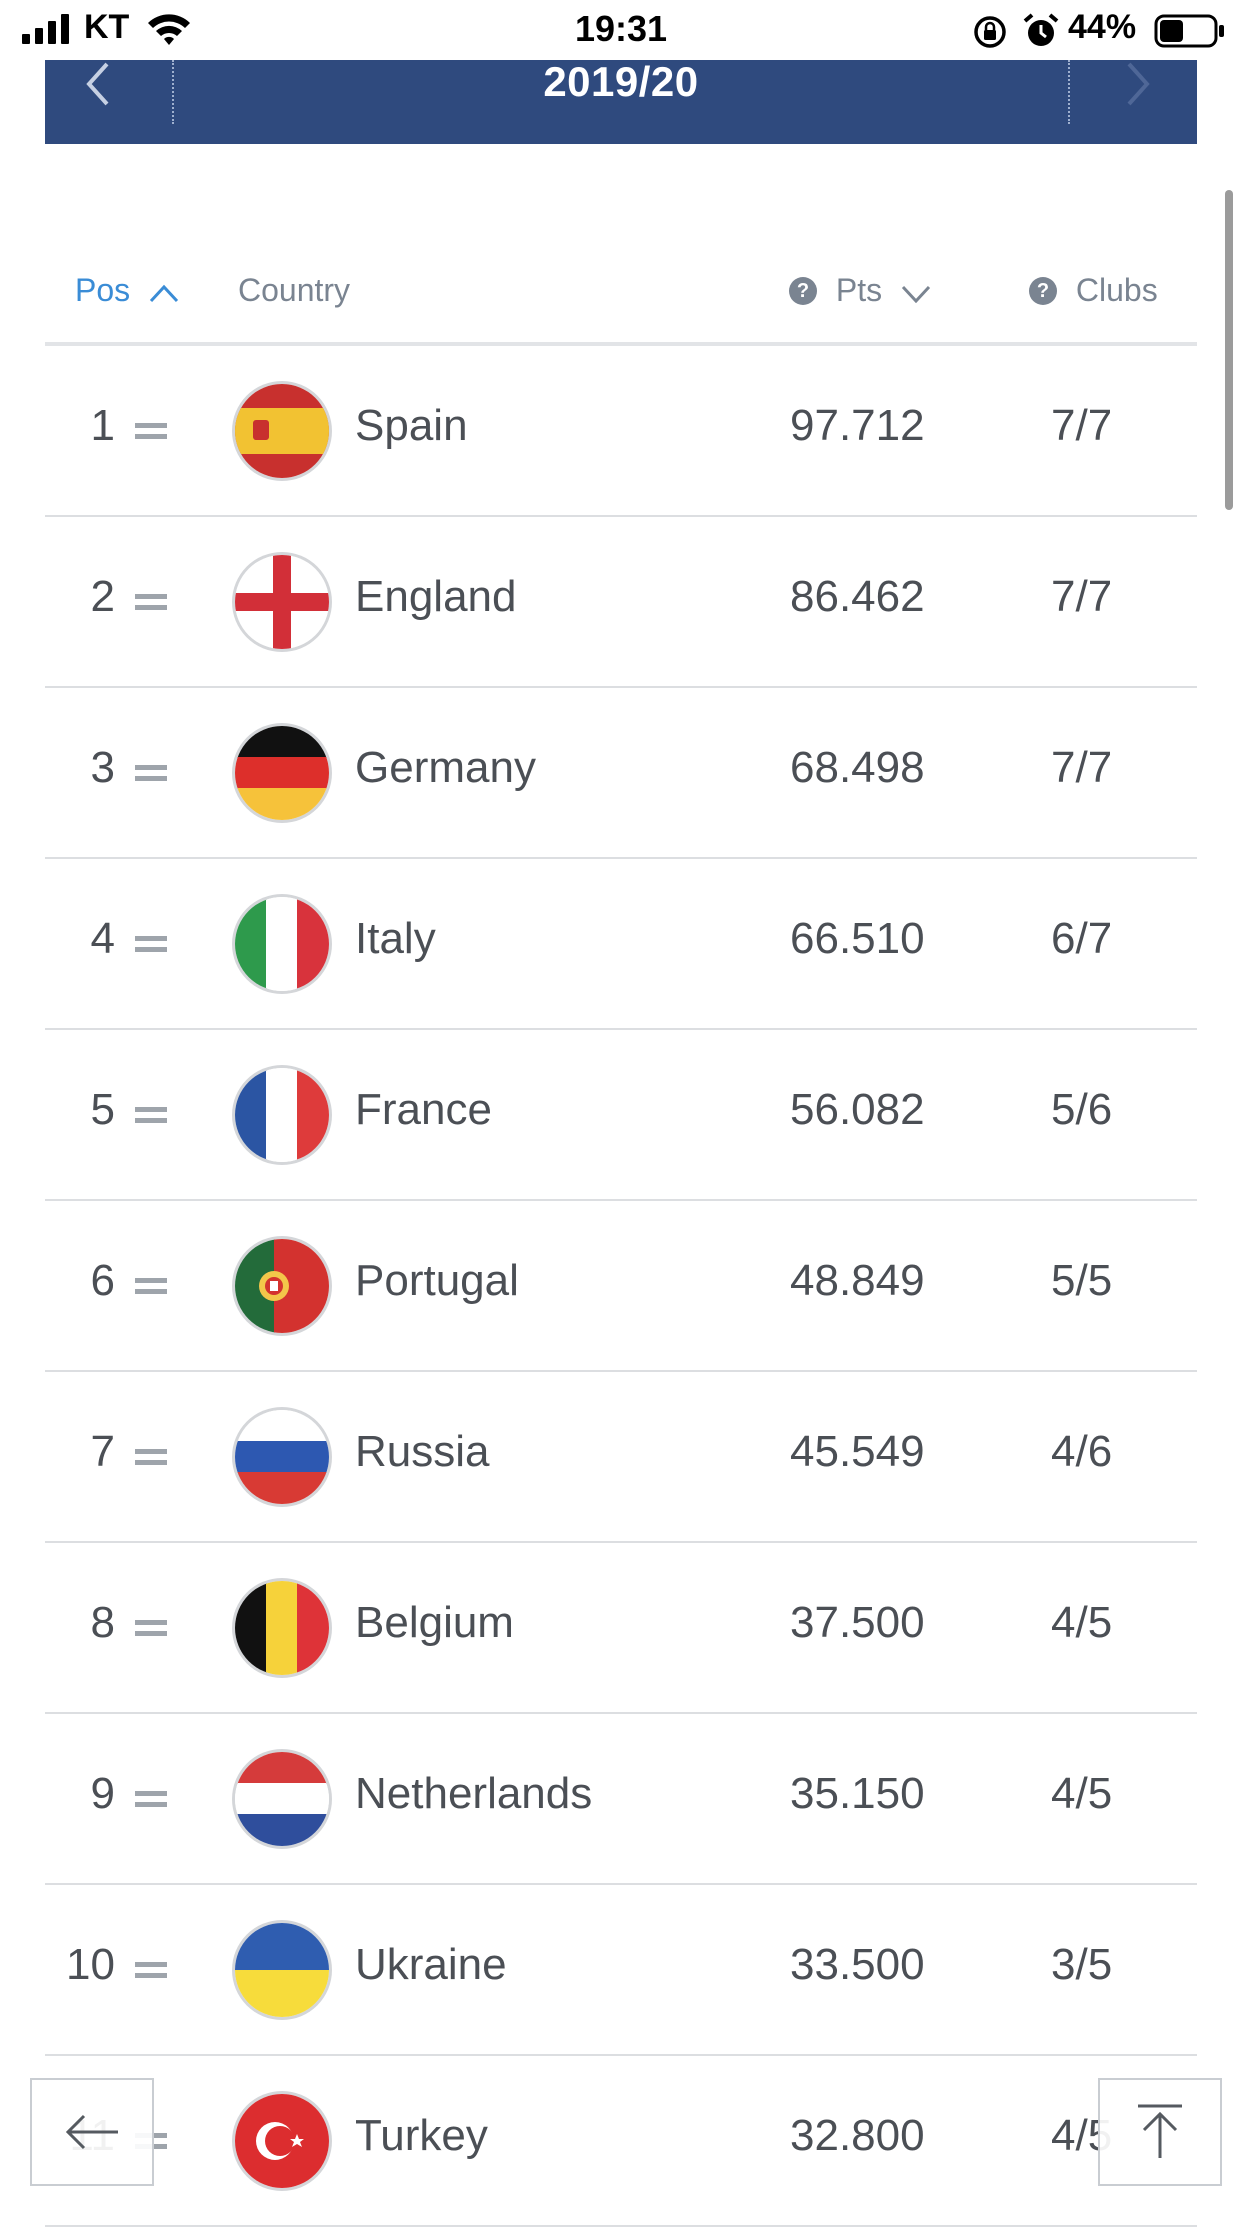 The width and height of the screenshot is (1242, 2227). What do you see at coordinates (103, 290) in the screenshot?
I see `pos-header-label: Pos` at bounding box center [103, 290].